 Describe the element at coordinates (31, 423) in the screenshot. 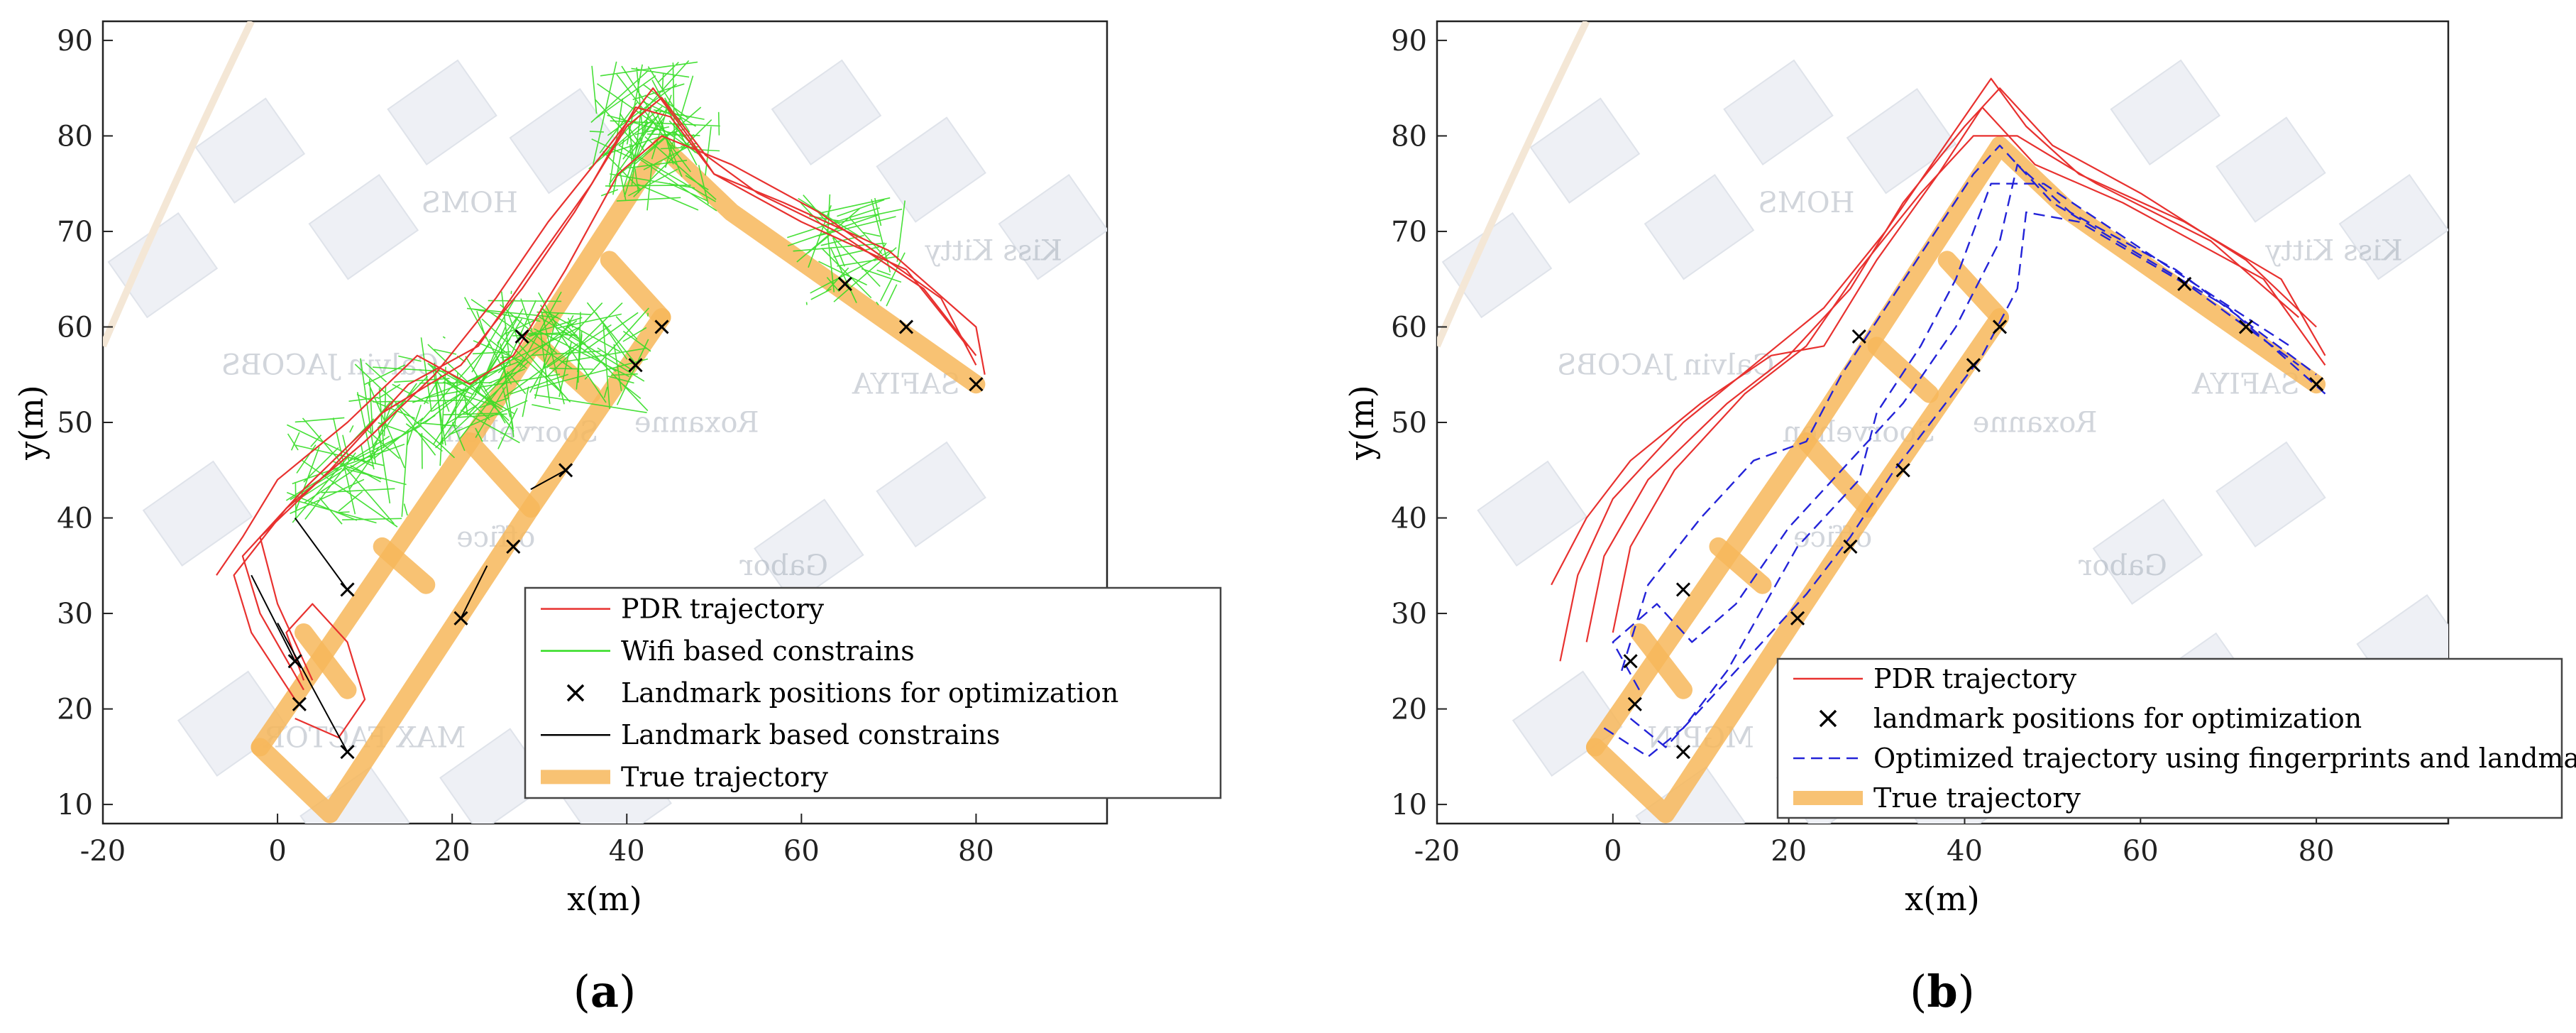

I see `y-axis-label-a: y(m)` at that location.